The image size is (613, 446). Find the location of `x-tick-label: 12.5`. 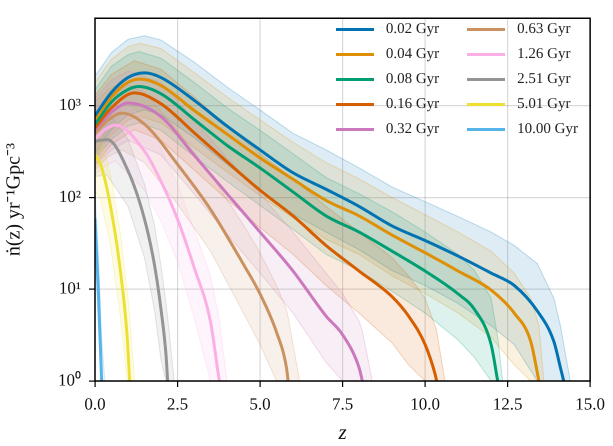

x-tick-label: 12.5 is located at coordinates (507, 404).